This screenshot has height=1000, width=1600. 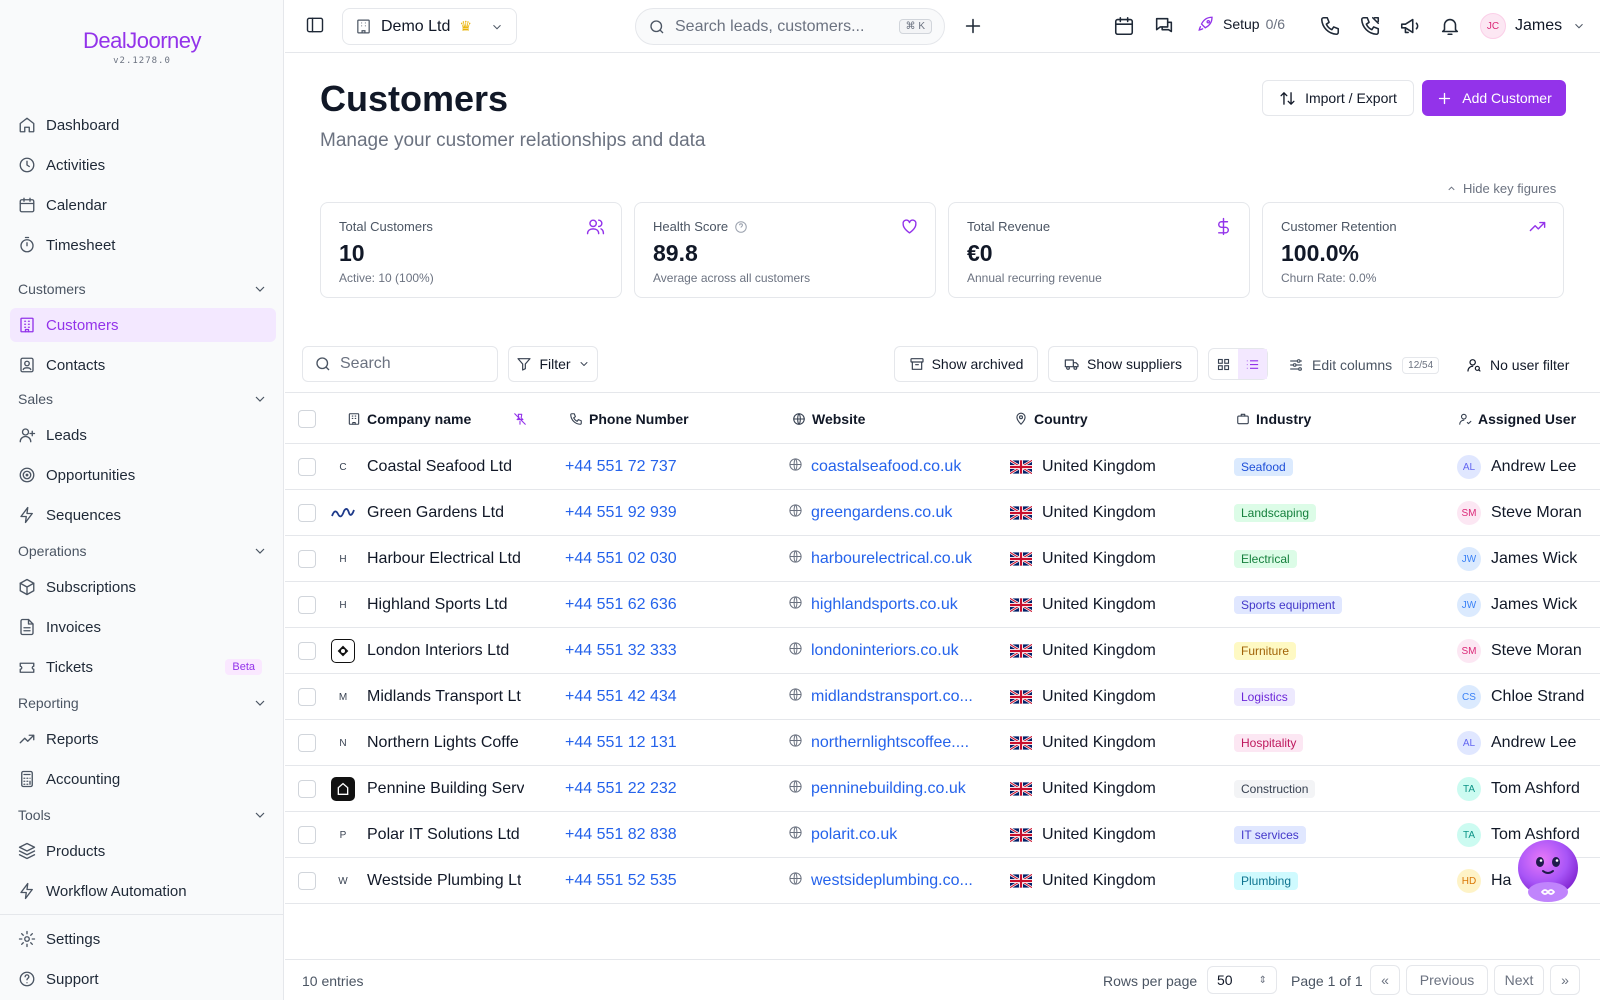 I want to click on sidebar-item-tickets: Tickets Beta, so click(x=143, y=667).